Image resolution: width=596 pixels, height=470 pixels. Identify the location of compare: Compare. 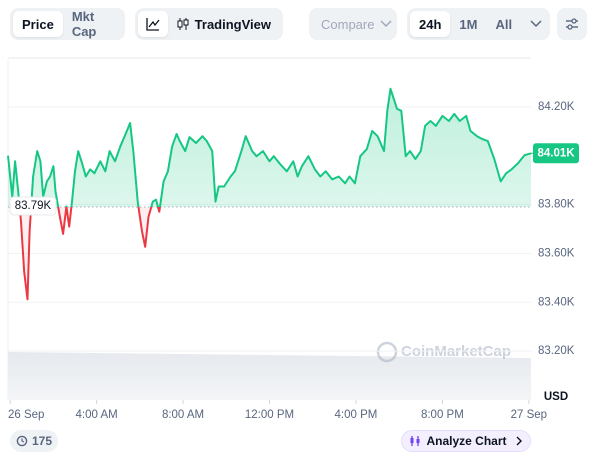
(353, 24).